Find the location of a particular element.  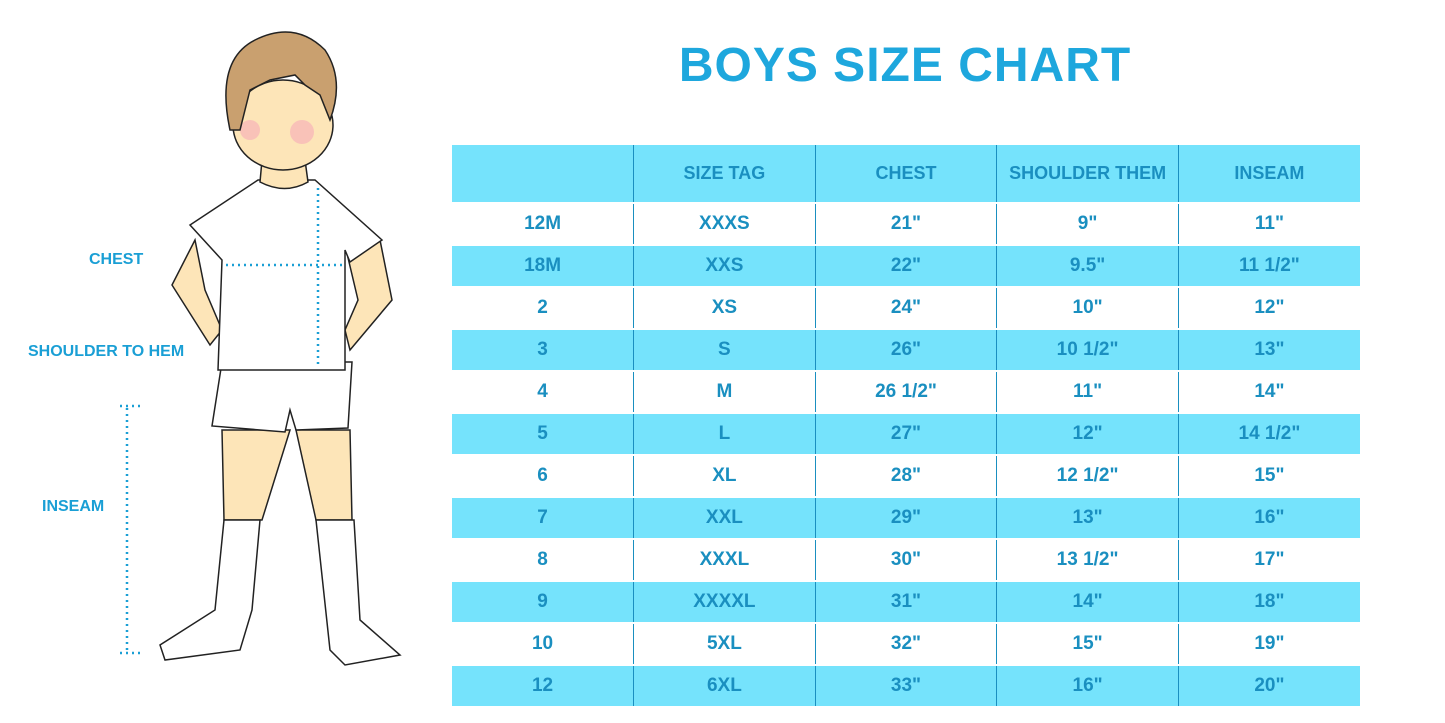

table-cell: 10 1/2" is located at coordinates (1087, 349).